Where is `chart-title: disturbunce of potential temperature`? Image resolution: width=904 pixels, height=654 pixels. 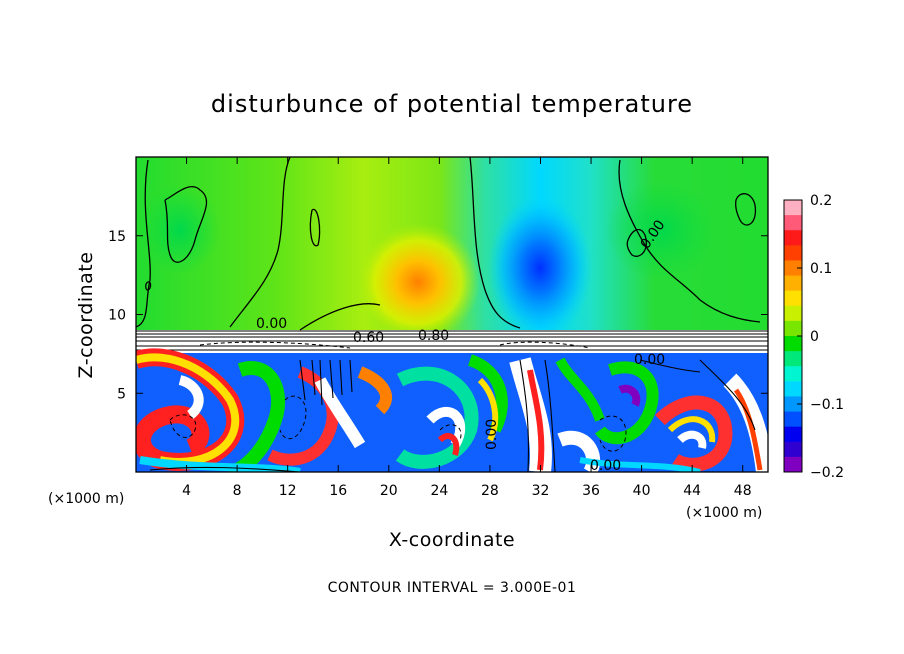 chart-title: disturbunce of potential temperature is located at coordinates (452, 104).